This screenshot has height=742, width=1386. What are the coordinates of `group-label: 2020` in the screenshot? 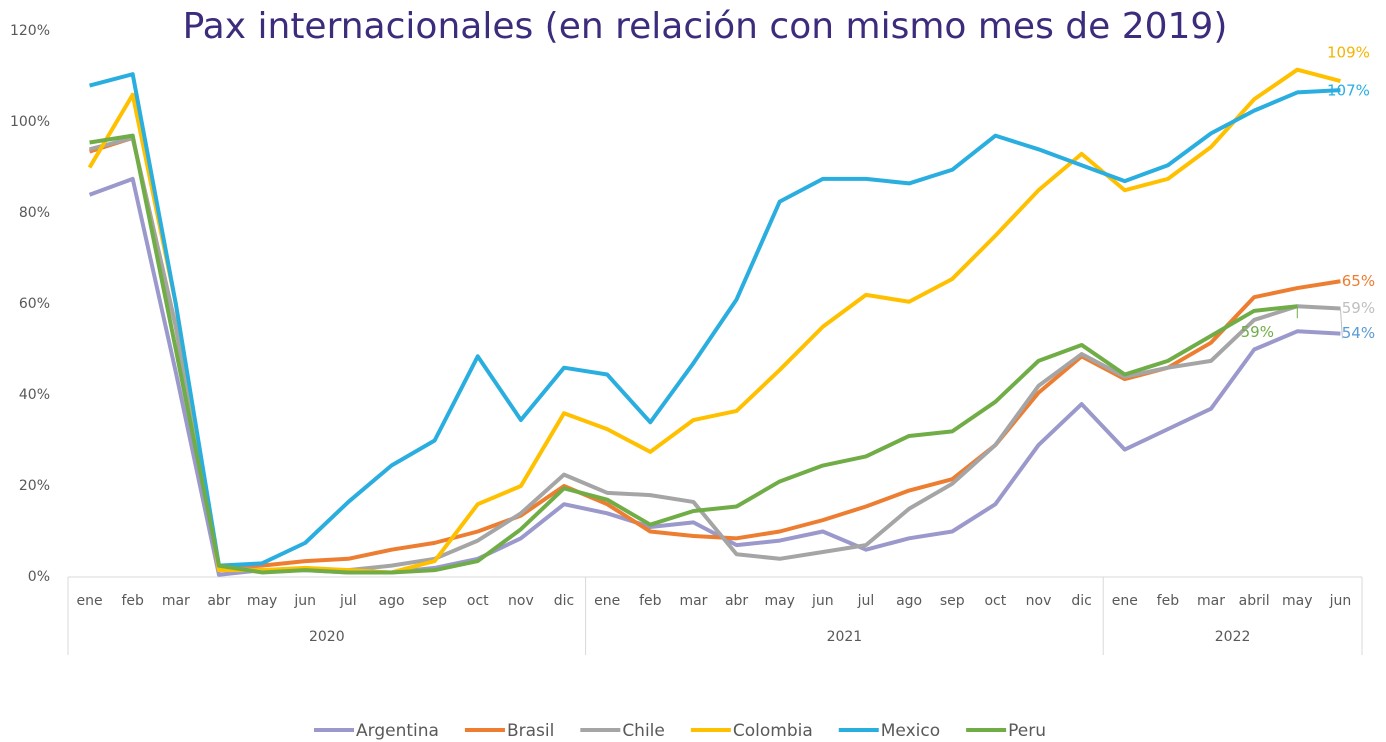 It's located at (327, 637).